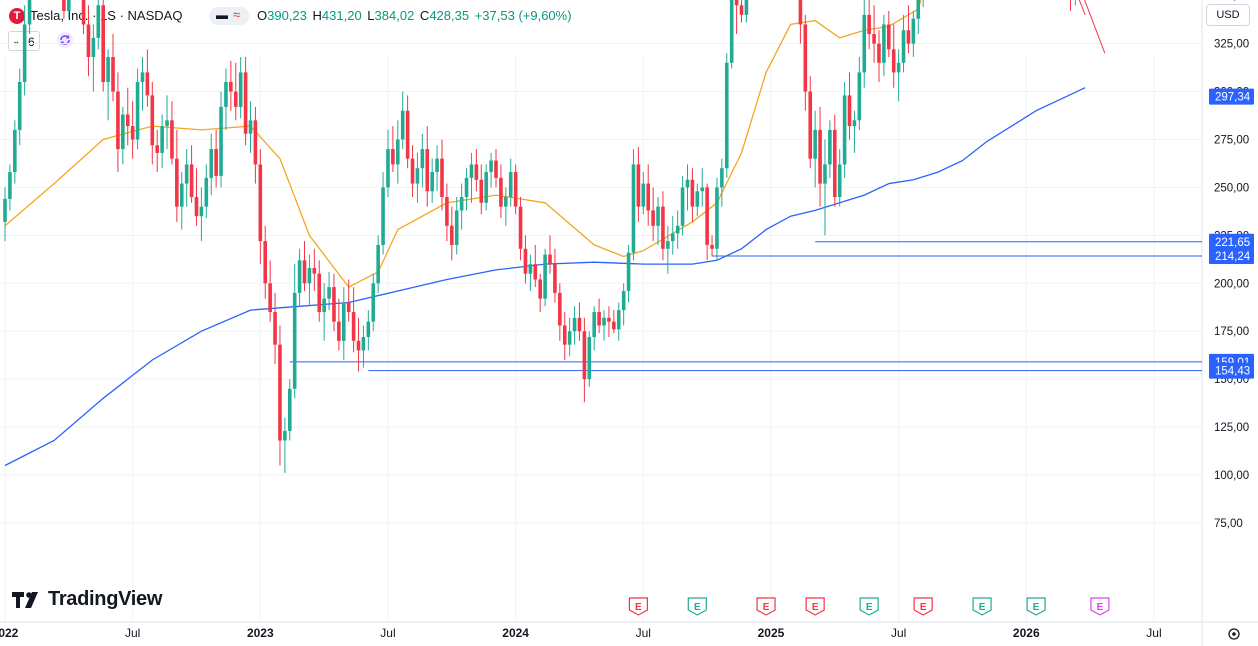 The width and height of the screenshot is (1258, 646). Describe the element at coordinates (262, 15) in the screenshot. I see `open-label: O` at that location.